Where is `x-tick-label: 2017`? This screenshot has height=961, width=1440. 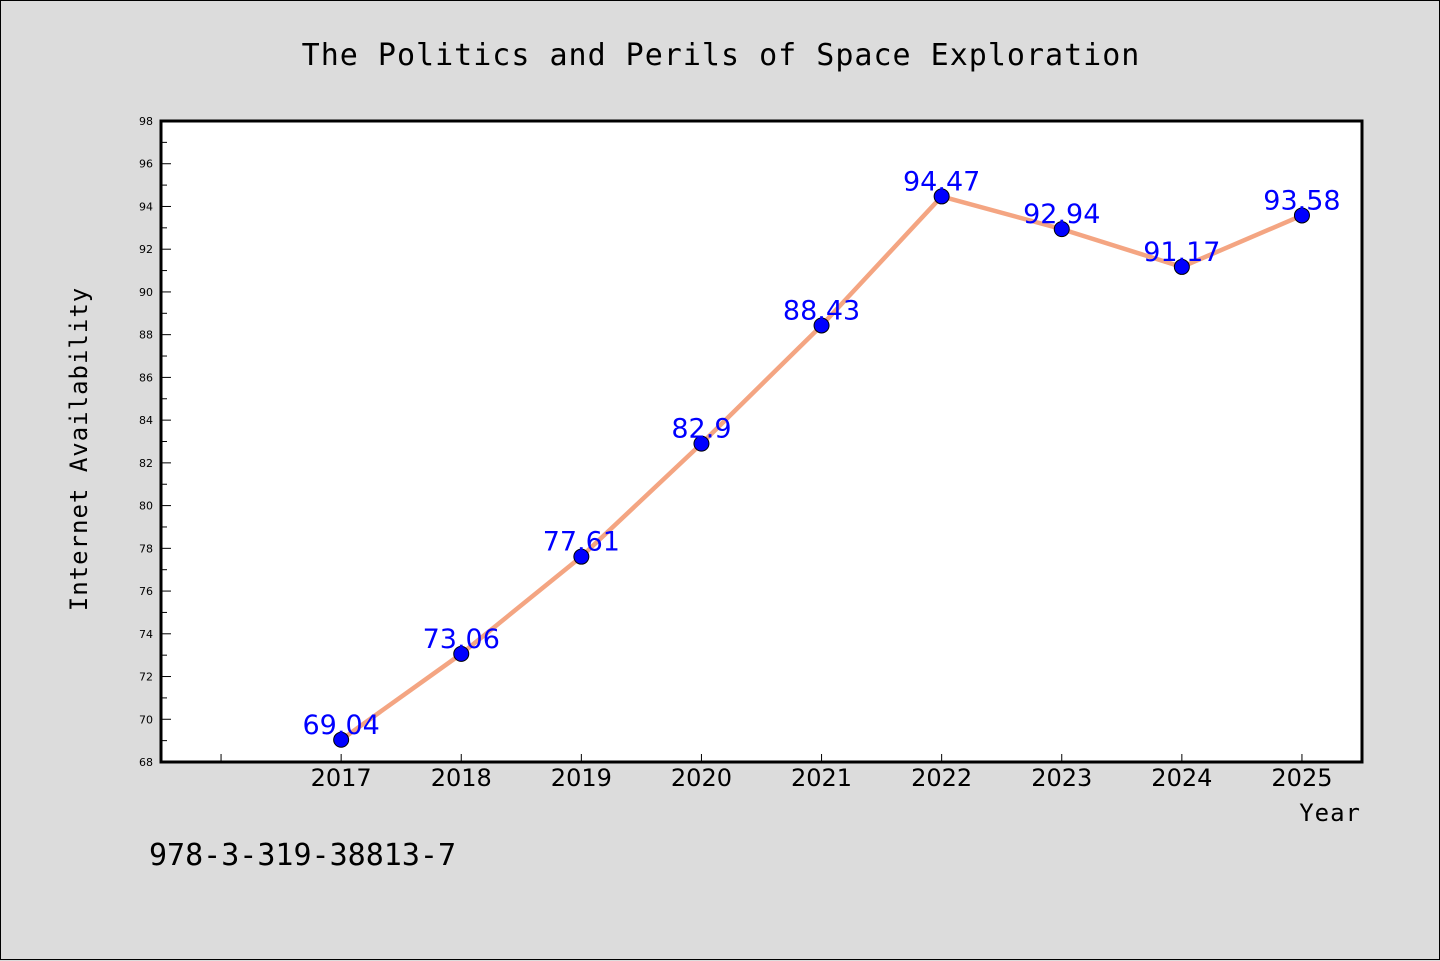
x-tick-label: 2017 is located at coordinates (341, 778).